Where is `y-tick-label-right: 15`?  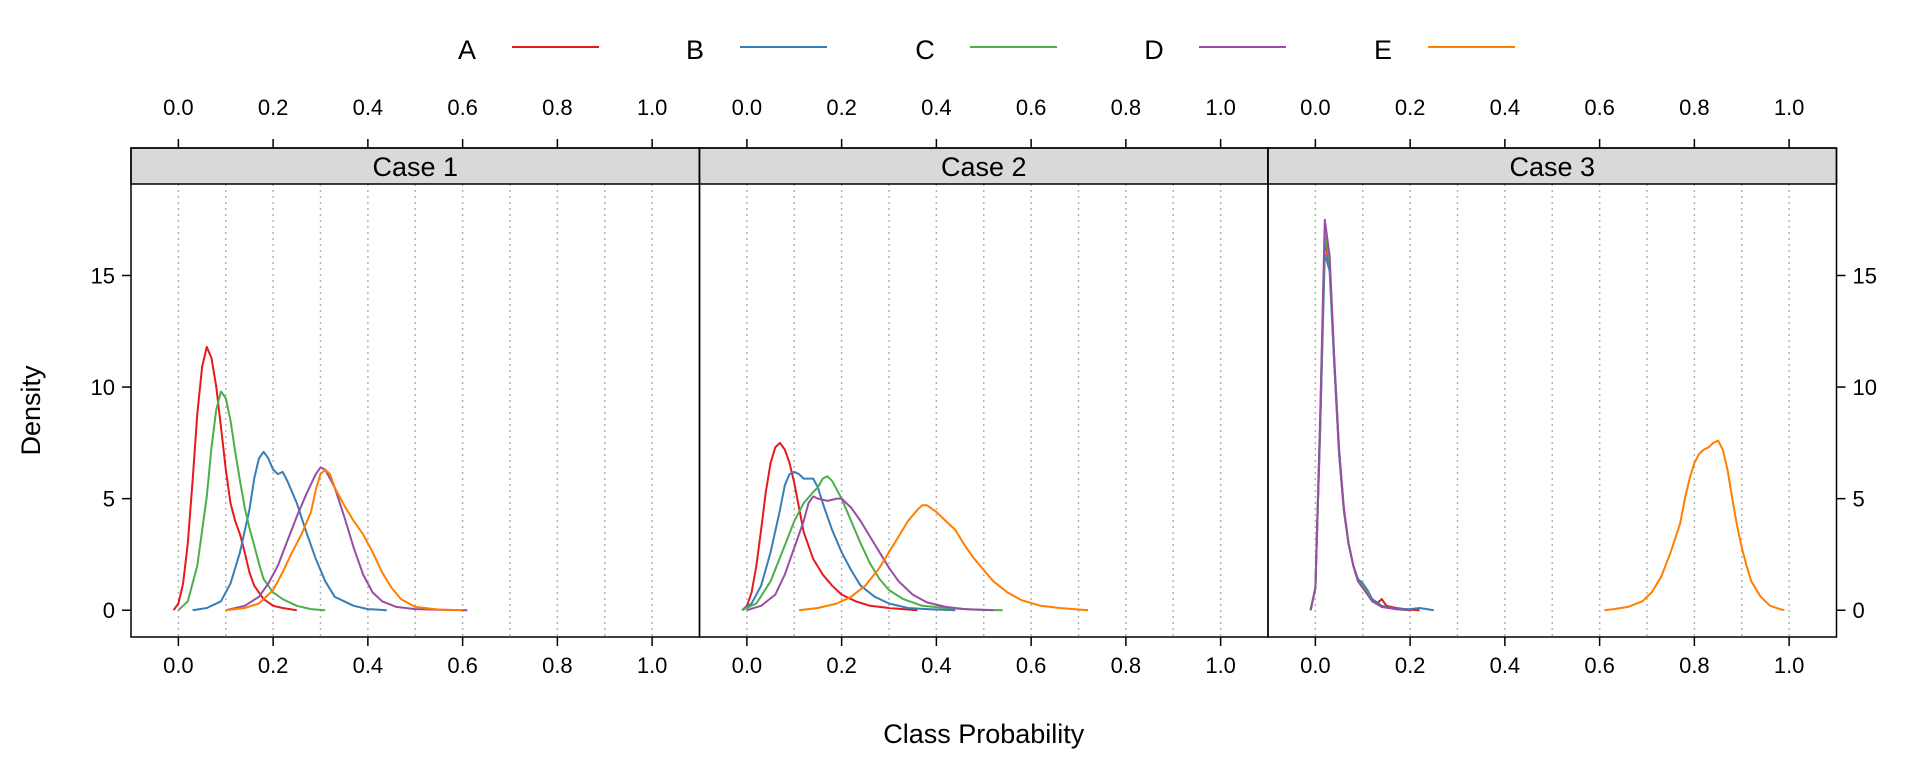 y-tick-label-right: 15 is located at coordinates (1865, 275).